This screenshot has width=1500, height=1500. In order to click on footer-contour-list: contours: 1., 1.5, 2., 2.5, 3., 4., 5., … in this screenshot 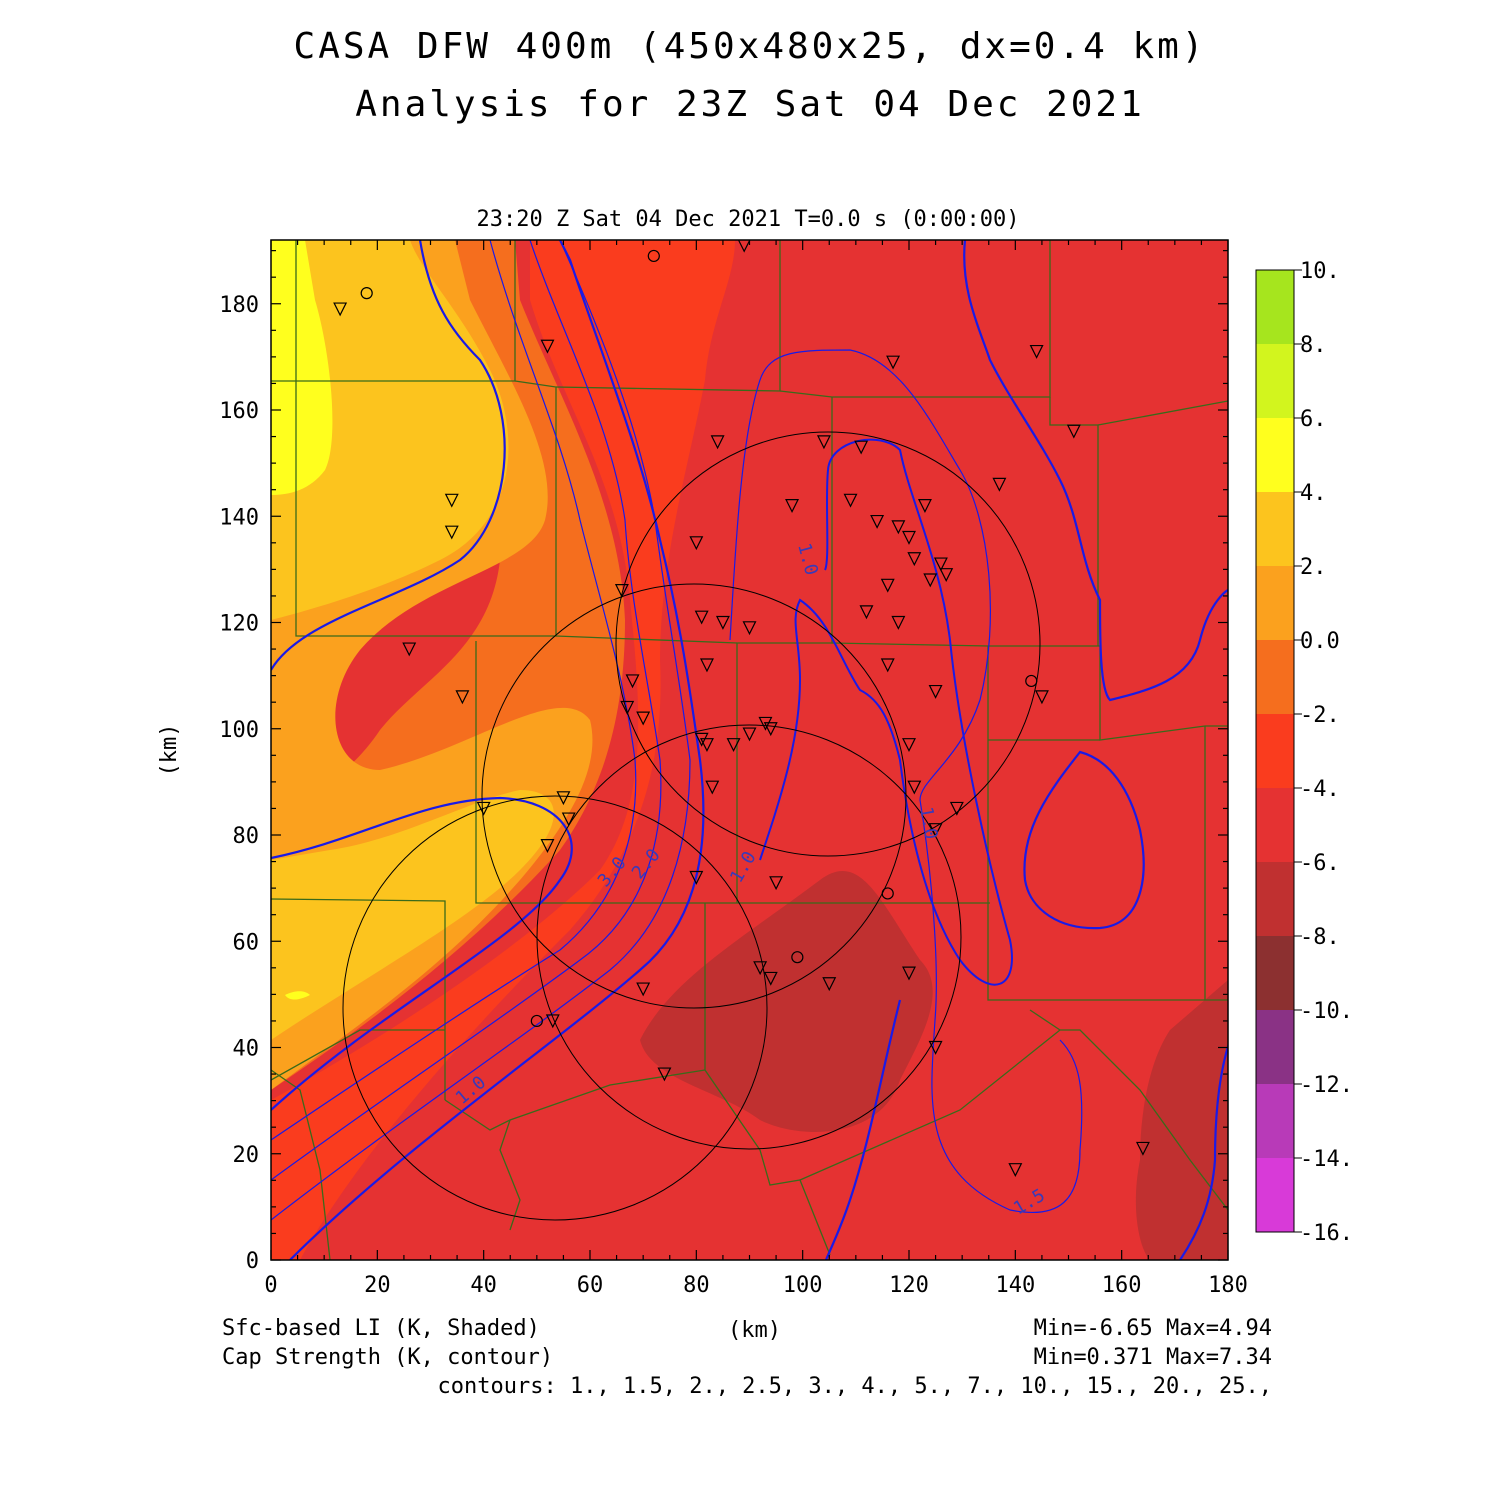, I will do `click(854, 1386)`.